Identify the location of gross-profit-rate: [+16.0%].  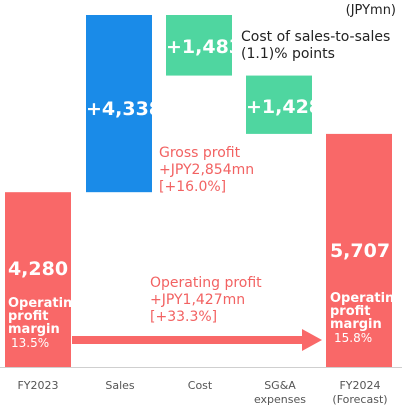
(193, 187).